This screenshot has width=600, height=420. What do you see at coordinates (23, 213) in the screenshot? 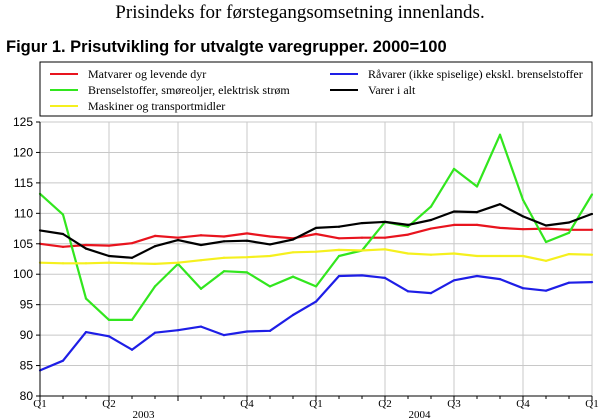
I see `y-tick-label-110: 110` at bounding box center [23, 213].